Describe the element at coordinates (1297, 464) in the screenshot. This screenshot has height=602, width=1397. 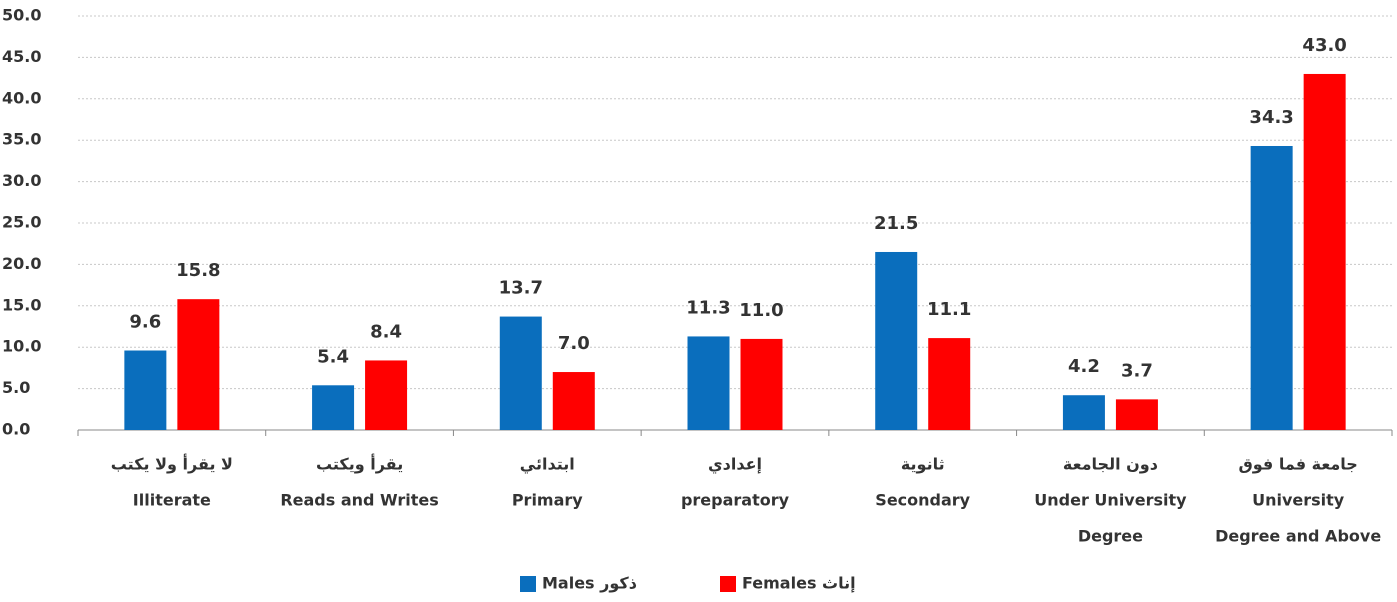
I see `x-tick-label: جامعة فما فوق` at that location.